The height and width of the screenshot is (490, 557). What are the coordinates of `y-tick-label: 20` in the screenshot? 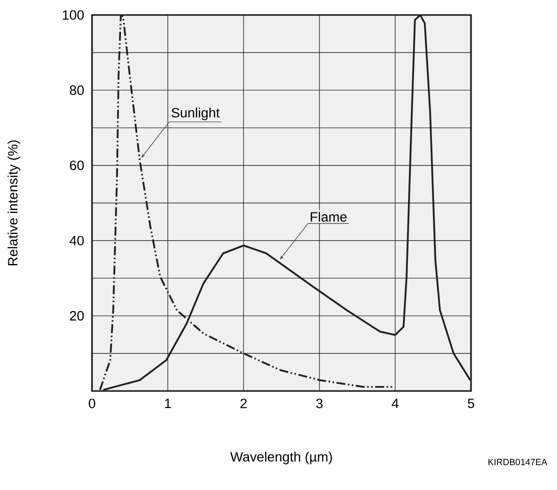 It's located at (77, 316).